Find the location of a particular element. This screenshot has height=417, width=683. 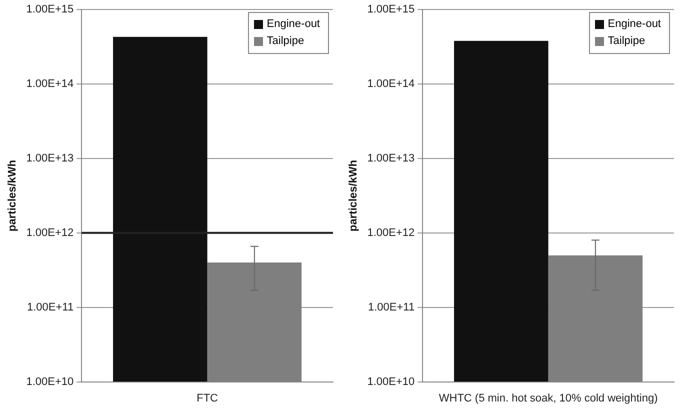

x-tick-label: FTC is located at coordinates (207, 398).